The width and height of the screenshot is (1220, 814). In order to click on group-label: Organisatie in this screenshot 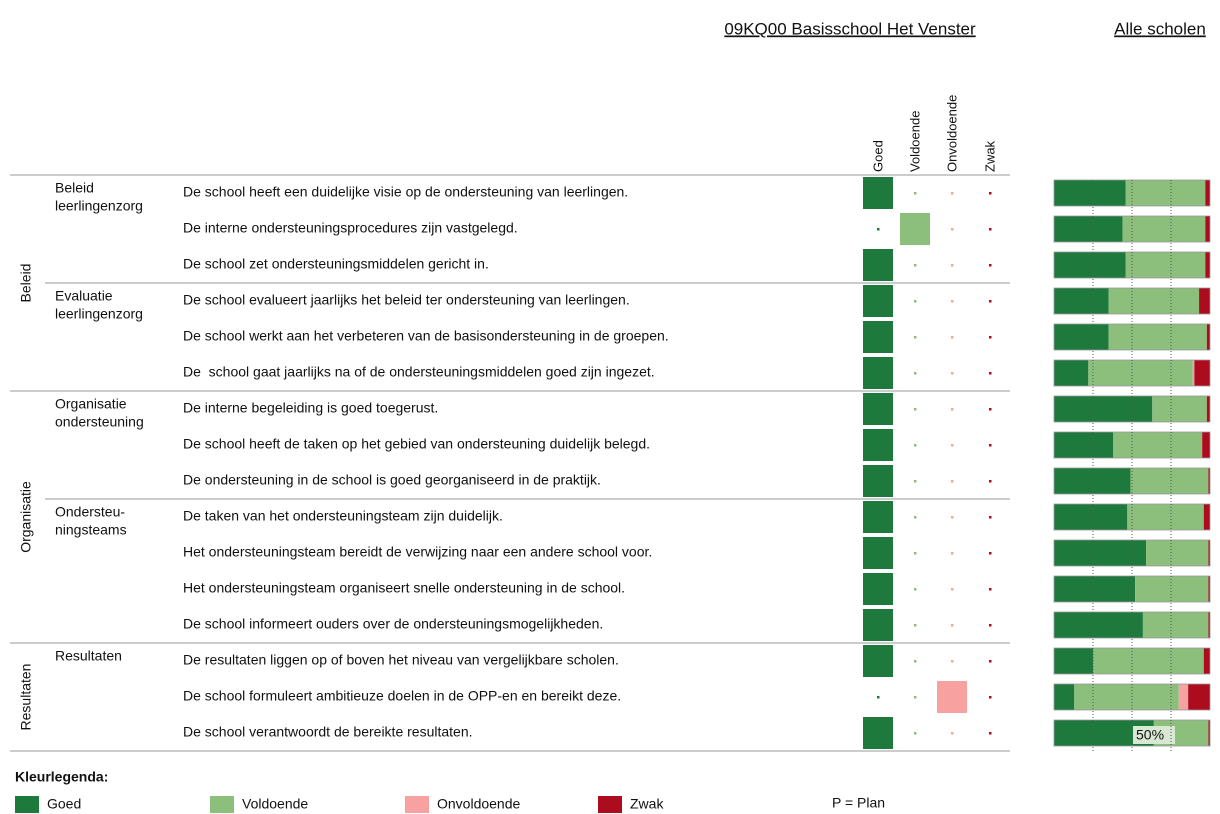, I will do `click(91, 404)`.